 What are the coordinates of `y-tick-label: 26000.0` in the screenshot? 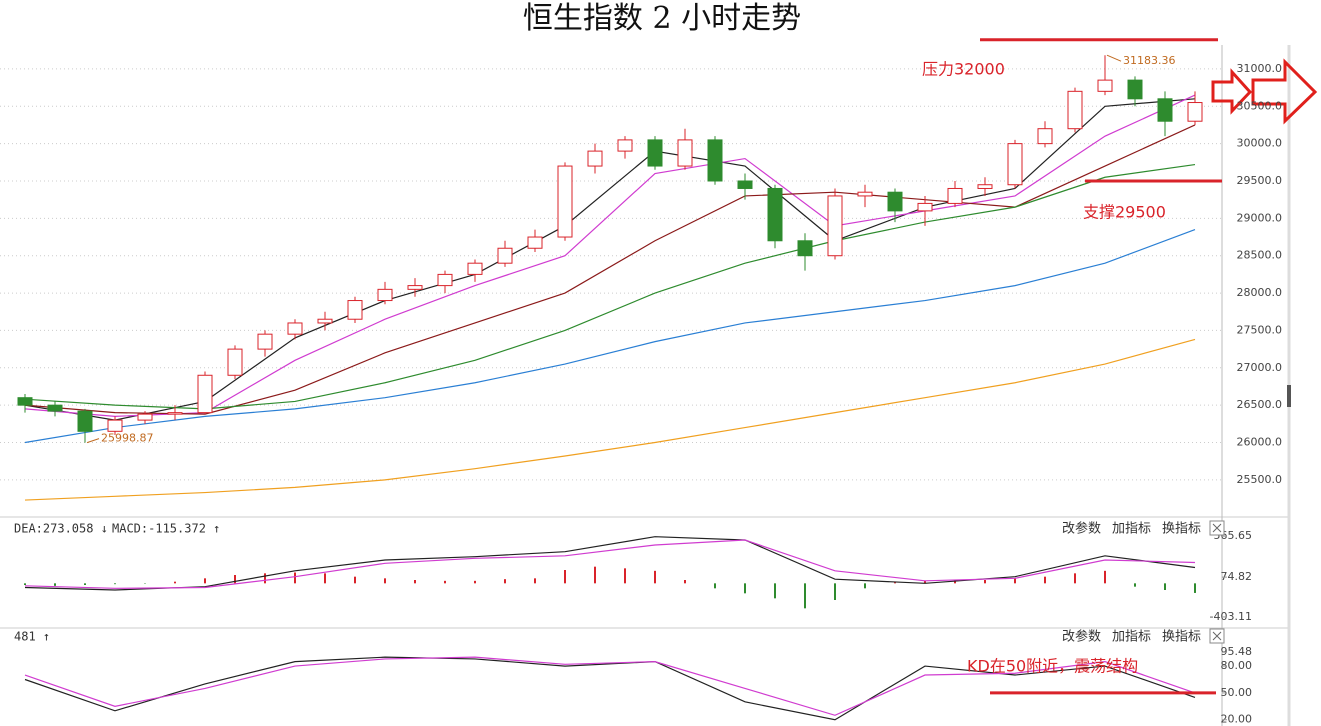 It's located at (1260, 442).